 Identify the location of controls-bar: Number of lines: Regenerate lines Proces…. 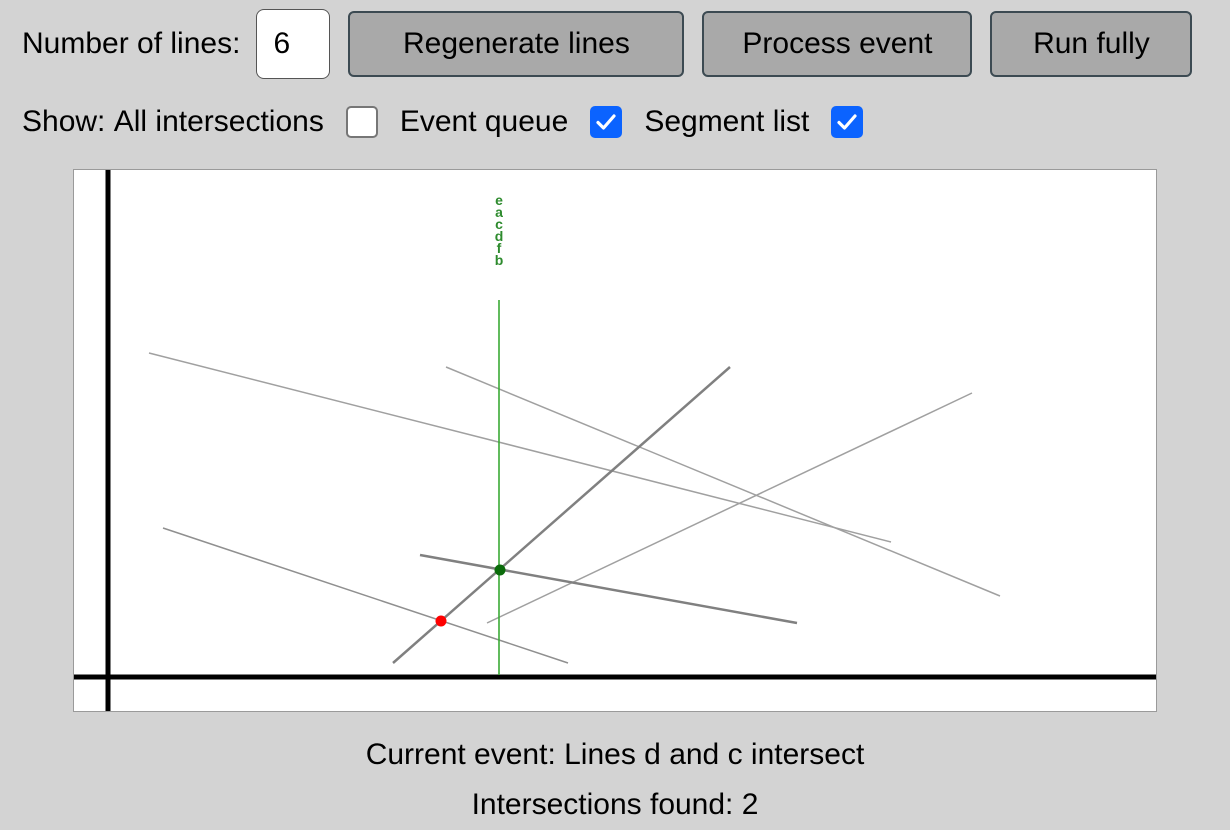
(607, 44).